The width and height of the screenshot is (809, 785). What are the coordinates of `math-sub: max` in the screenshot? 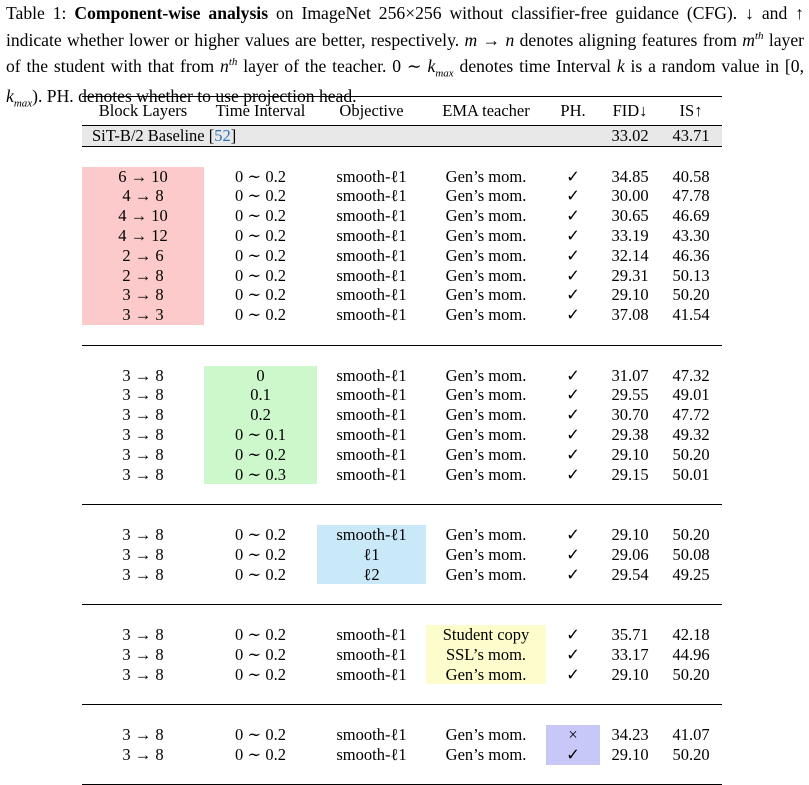 It's located at (23, 103).